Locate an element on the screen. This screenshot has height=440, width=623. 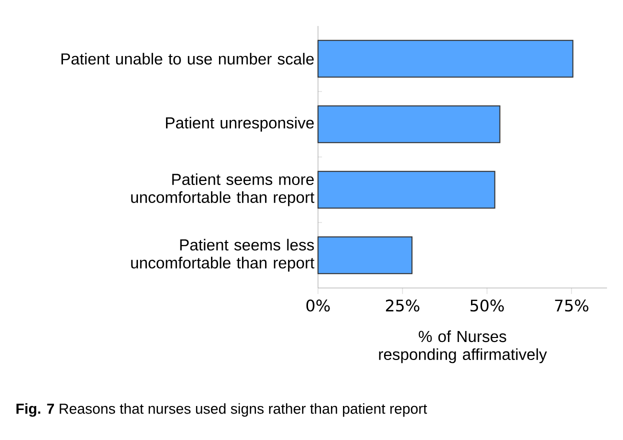
y-tick-label: Patient unable to use number scale is located at coordinates (187, 58).